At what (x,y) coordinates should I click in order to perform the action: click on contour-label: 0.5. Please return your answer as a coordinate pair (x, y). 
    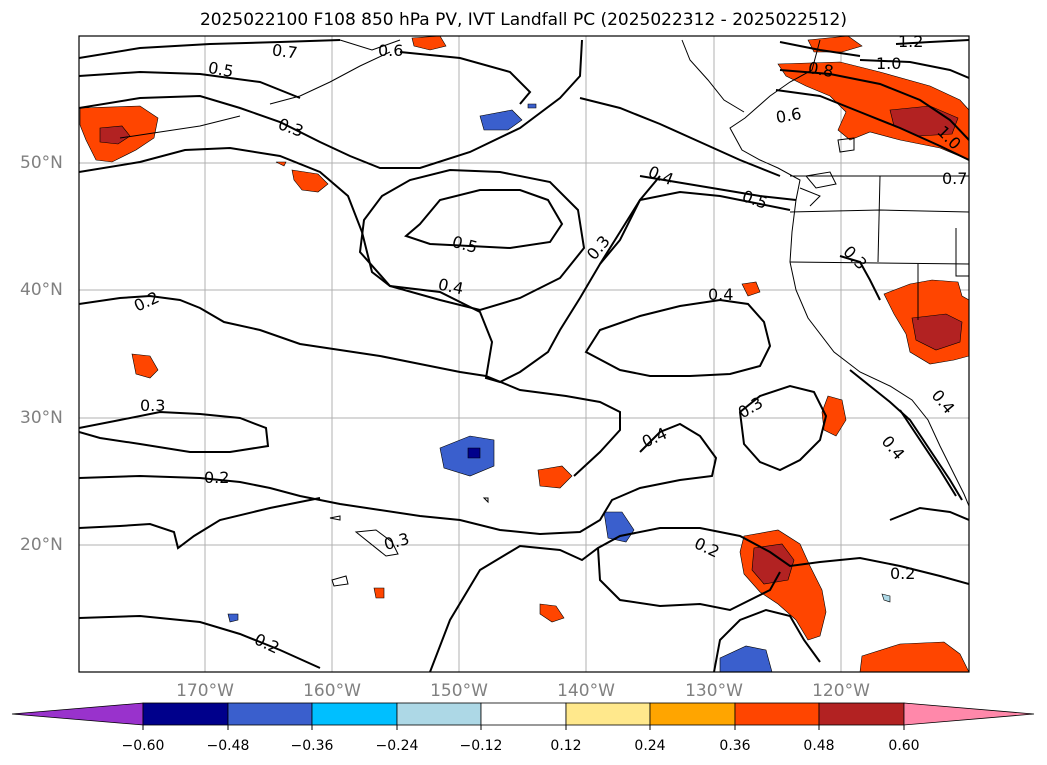
    Looking at the image, I should click on (220, 69).